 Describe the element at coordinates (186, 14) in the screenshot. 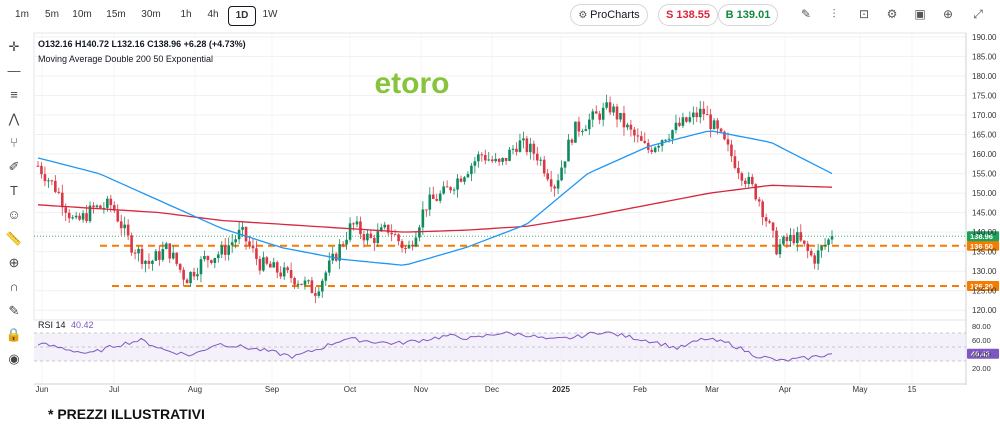

I see `timeframe-1h: 1h` at that location.